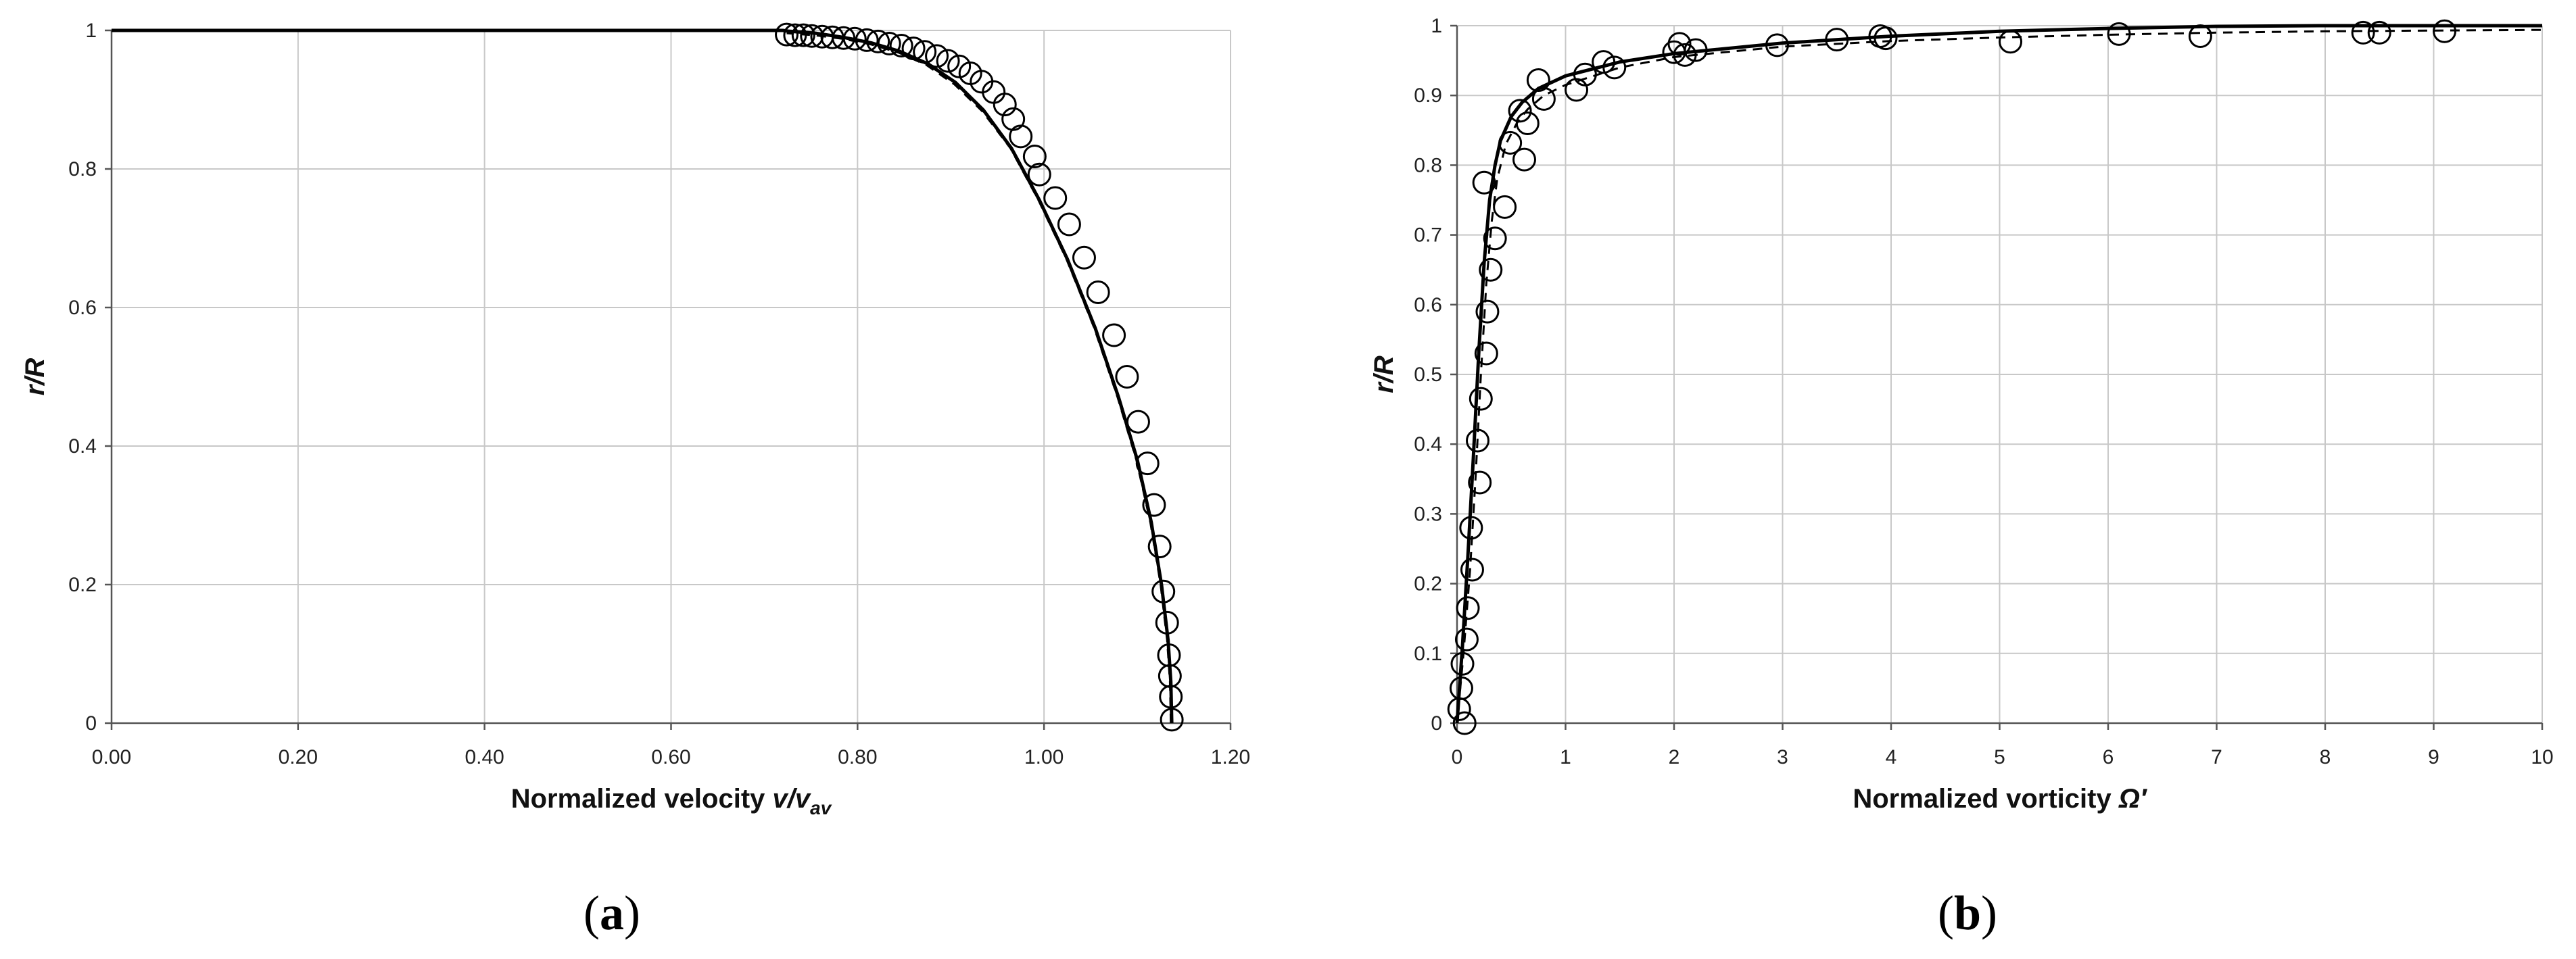 The height and width of the screenshot is (959, 2576). What do you see at coordinates (2003, 746) in the screenshot?
I see `x-tick-labels: 0 1 2 3 4 5 6 7 8 9 10` at bounding box center [2003, 746].